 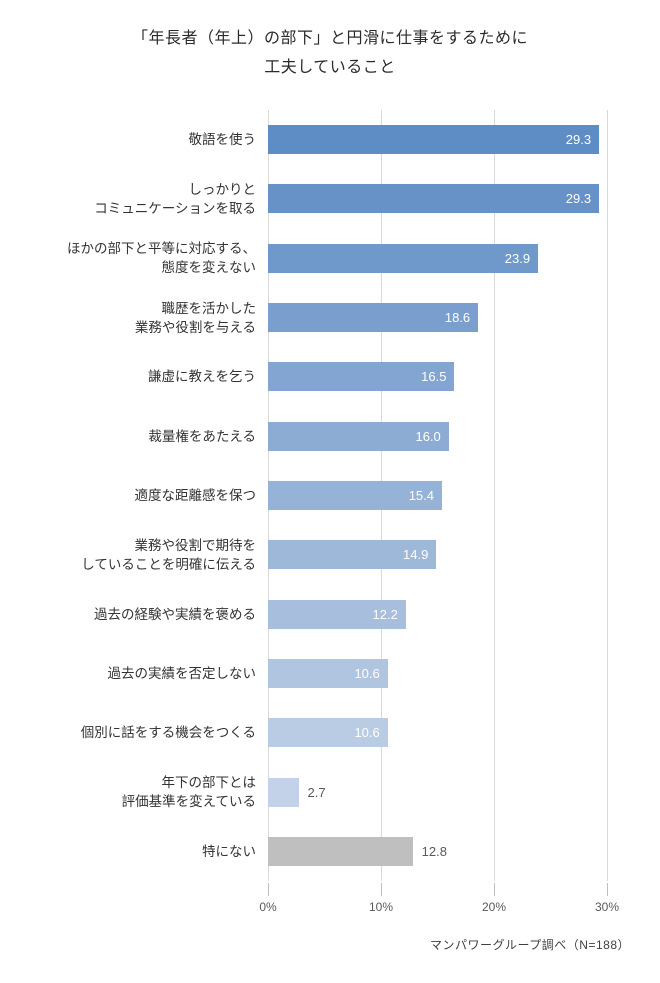 What do you see at coordinates (517, 258) in the screenshot?
I see `value-label: 23.9` at bounding box center [517, 258].